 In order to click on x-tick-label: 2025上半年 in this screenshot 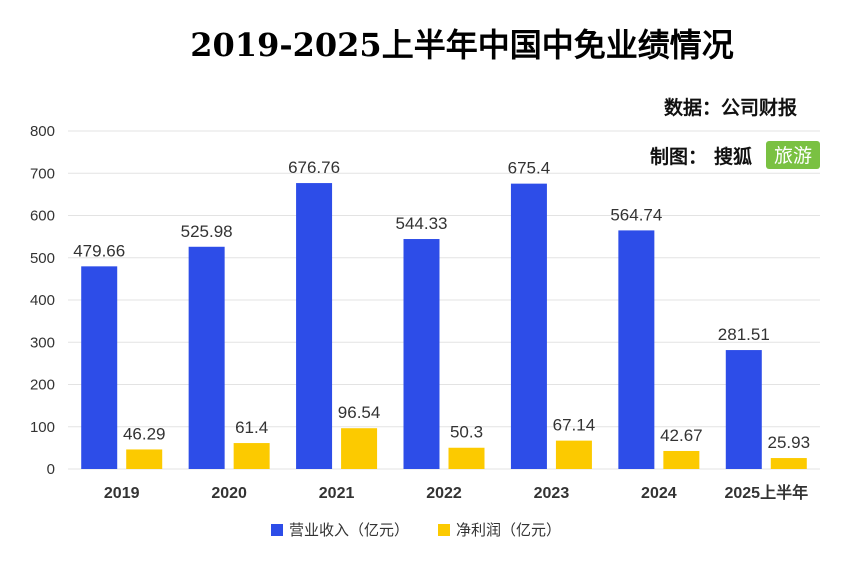, I will do `click(766, 492)`.